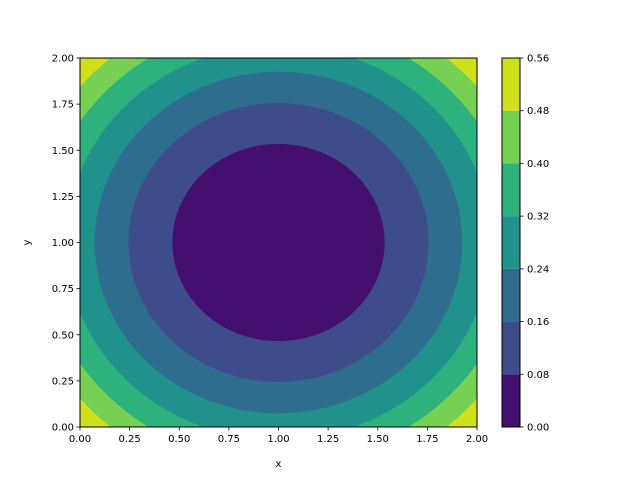  What do you see at coordinates (129, 439) in the screenshot?
I see `x-tick-label: 0.25` at bounding box center [129, 439].